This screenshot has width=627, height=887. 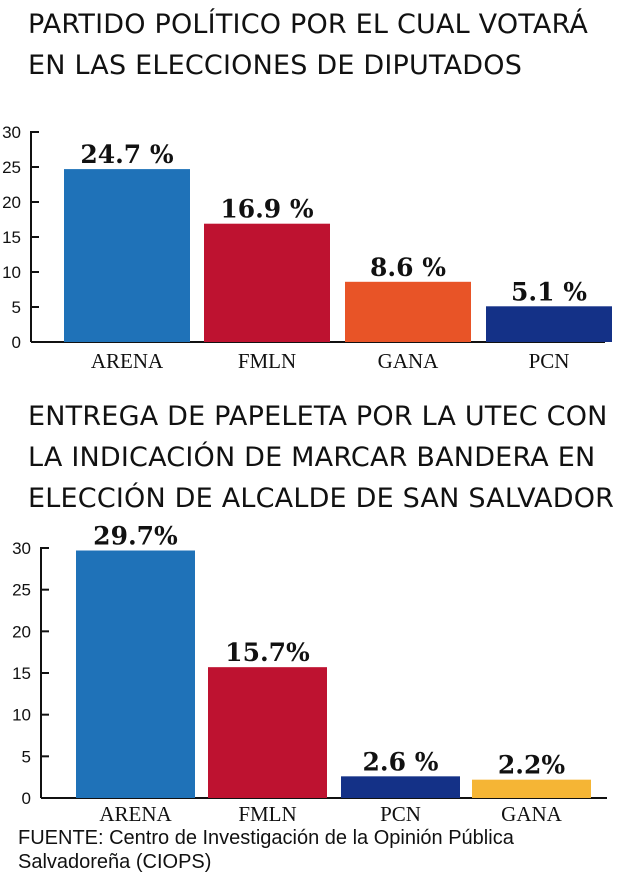 I want to click on chart-1-data-label: 16.9 %, so click(x=267, y=209).